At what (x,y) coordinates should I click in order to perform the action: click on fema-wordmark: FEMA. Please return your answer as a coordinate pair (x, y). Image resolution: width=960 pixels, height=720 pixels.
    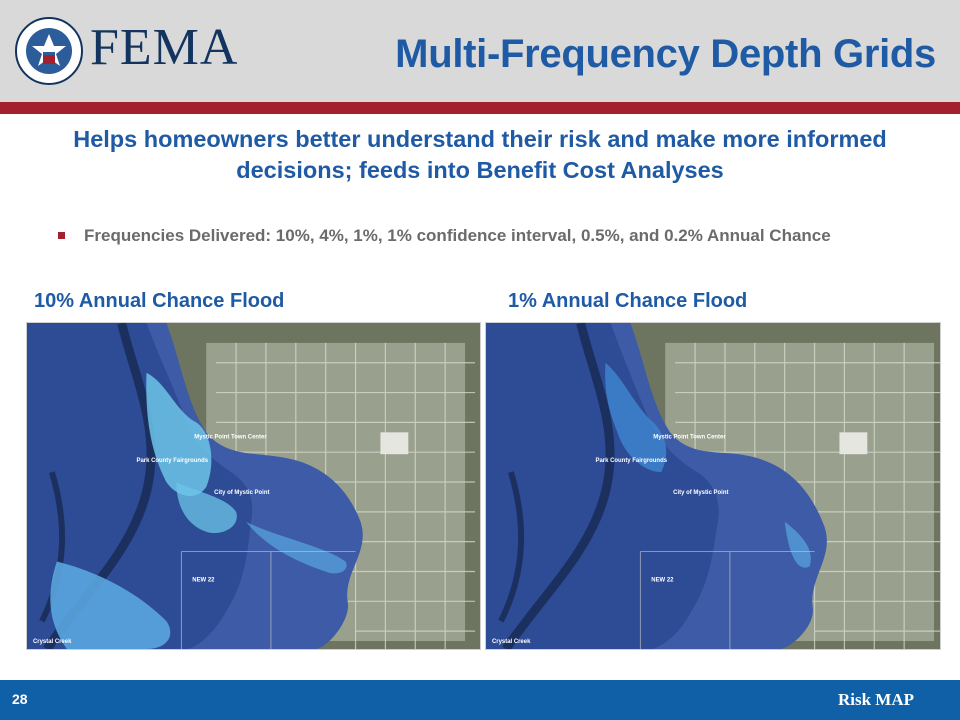
    Looking at the image, I should click on (164, 47).